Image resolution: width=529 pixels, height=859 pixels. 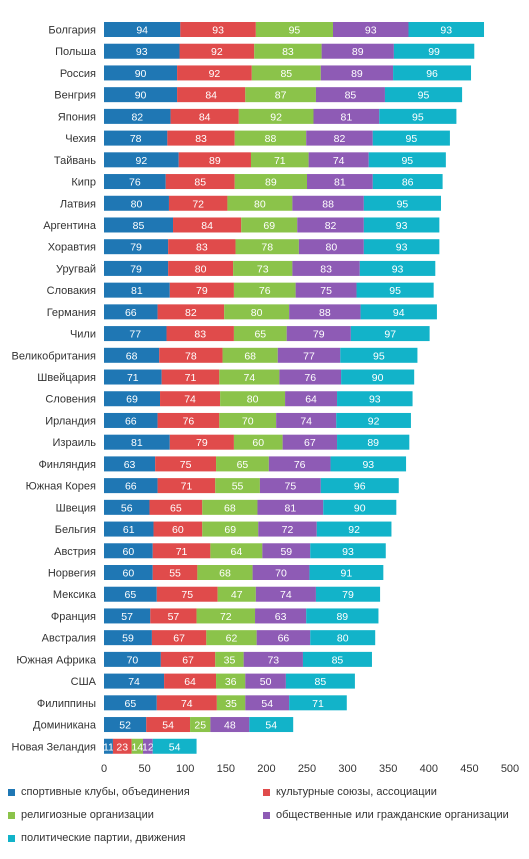 I want to click on x-tick-label: 250, so click(x=307, y=769).